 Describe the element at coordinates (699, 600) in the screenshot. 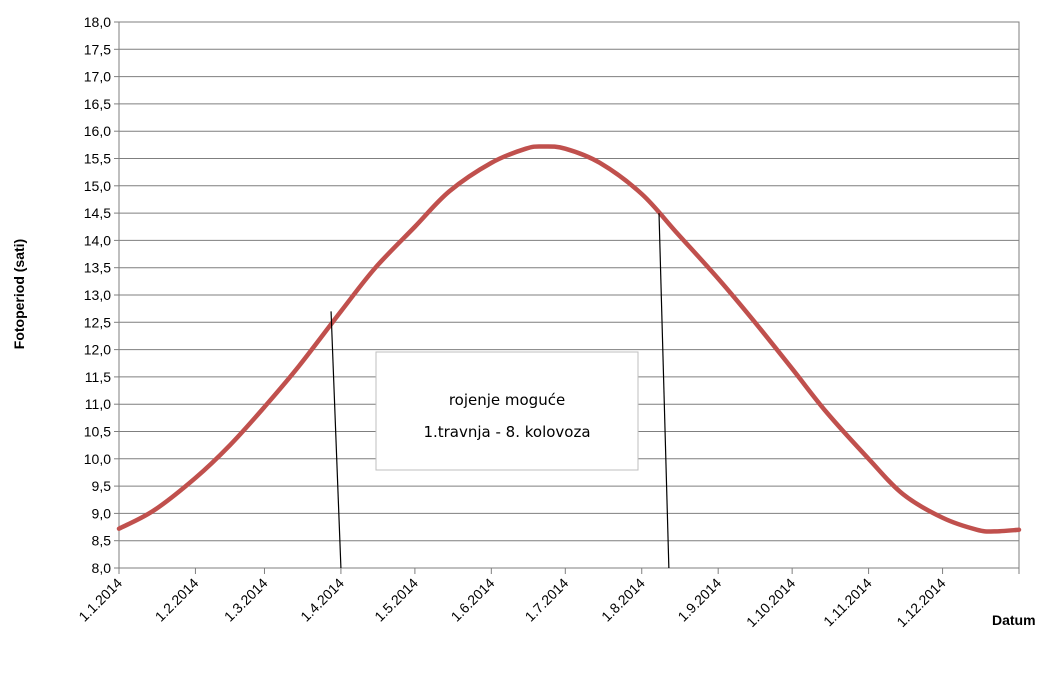

I see `x-tick-label: 1.9.2014` at that location.